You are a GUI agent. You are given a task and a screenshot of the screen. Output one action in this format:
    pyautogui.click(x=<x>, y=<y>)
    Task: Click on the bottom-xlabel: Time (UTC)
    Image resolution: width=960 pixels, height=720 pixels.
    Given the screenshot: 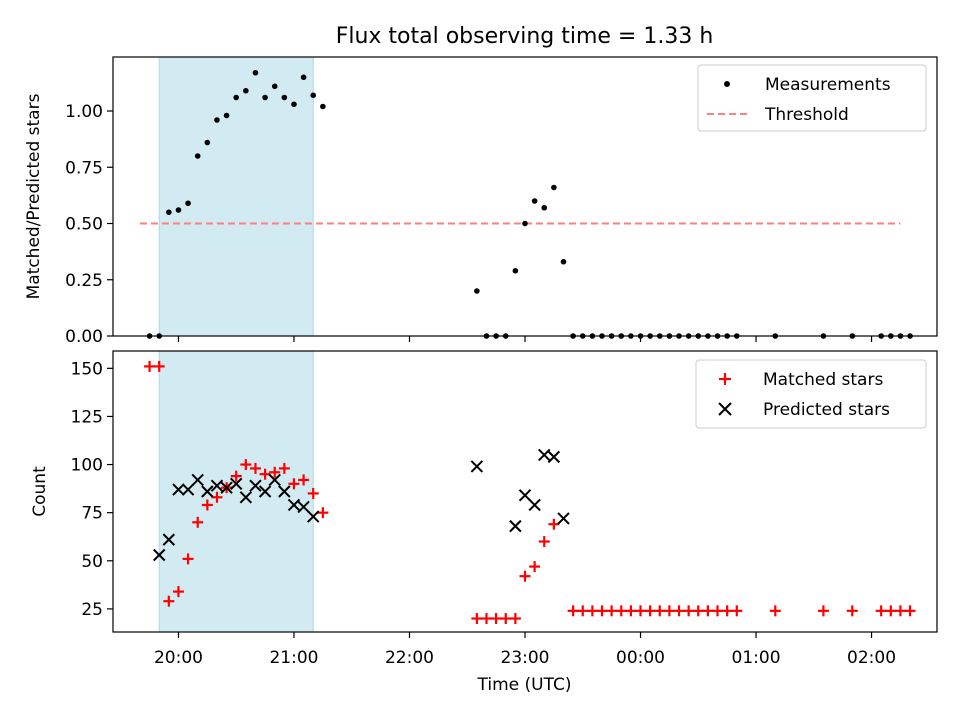 What is the action you would take?
    pyautogui.click(x=524, y=685)
    